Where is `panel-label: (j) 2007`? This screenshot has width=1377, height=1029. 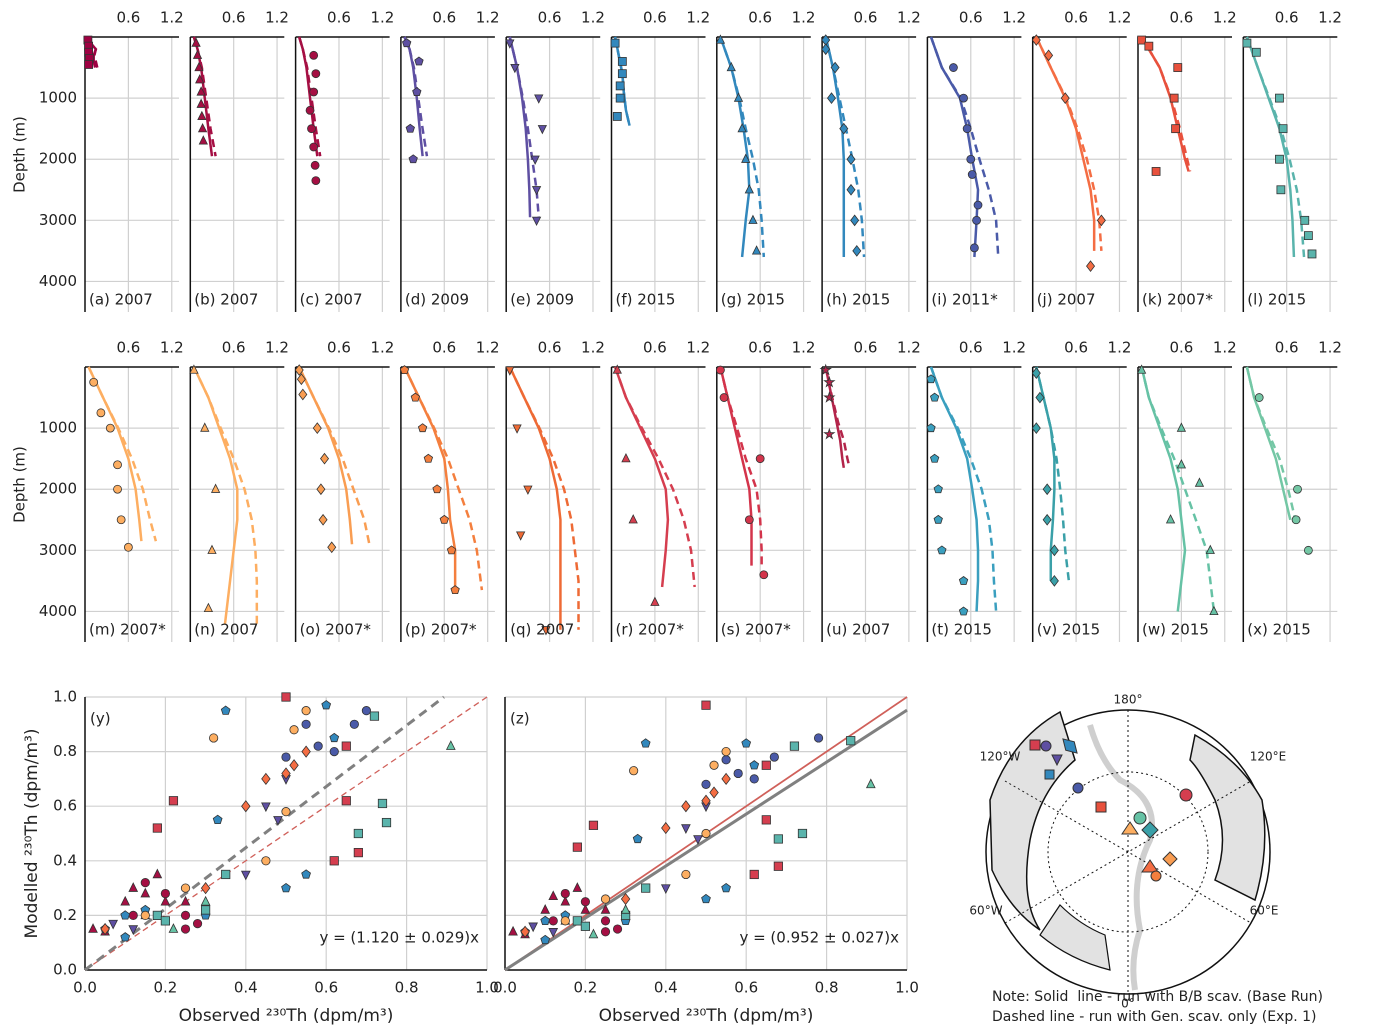 panel-label: (j) 2007 is located at coordinates (1066, 300).